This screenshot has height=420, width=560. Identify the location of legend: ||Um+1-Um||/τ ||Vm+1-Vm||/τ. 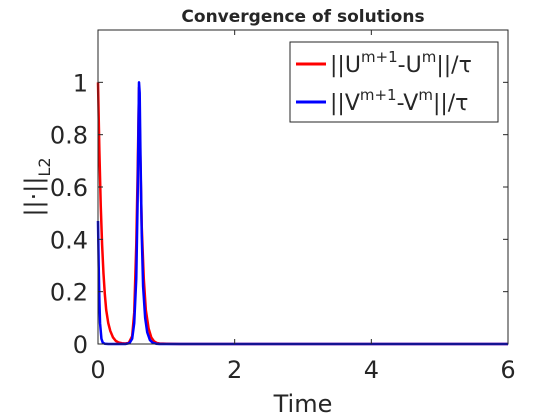
(394, 82).